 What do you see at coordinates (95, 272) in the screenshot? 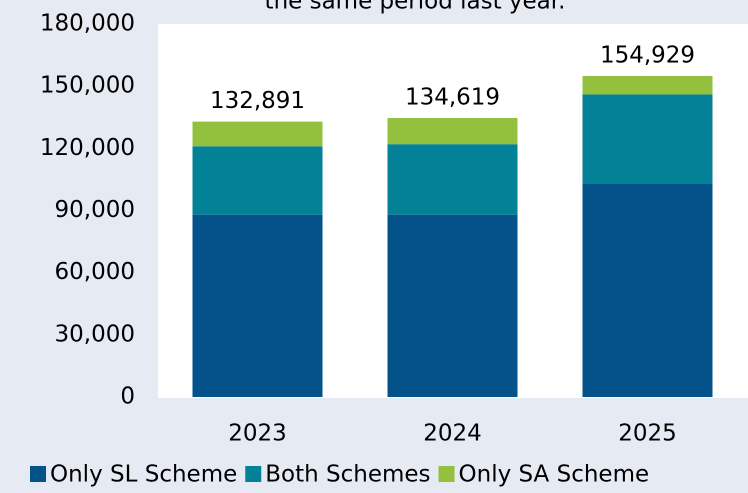
I see `y-tick-label: 60,000` at bounding box center [95, 272].